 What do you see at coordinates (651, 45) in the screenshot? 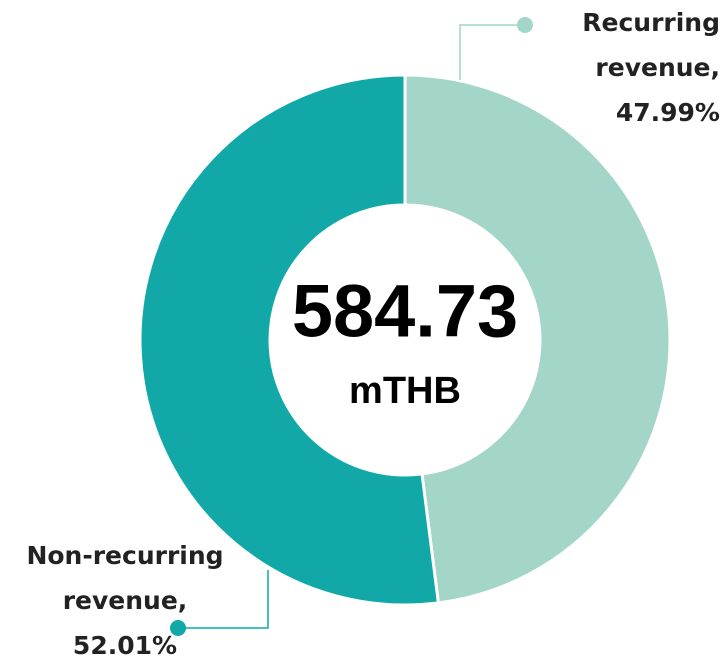
I see `category-label: Recurring revenue,` at bounding box center [651, 45].